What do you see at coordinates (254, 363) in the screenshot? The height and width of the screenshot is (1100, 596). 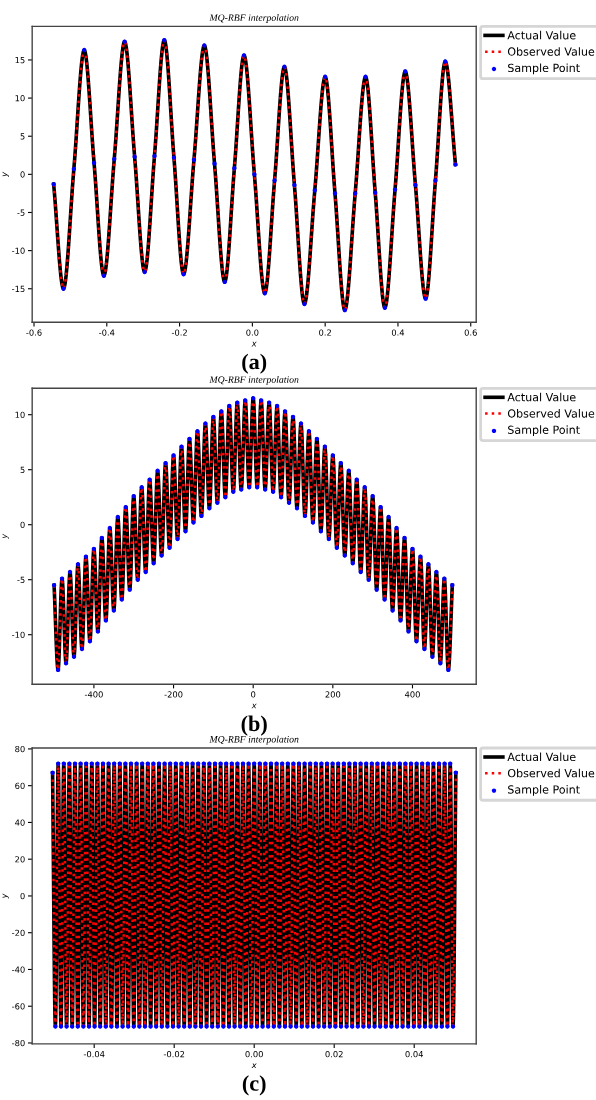 I see `text: (a)` at bounding box center [254, 363].